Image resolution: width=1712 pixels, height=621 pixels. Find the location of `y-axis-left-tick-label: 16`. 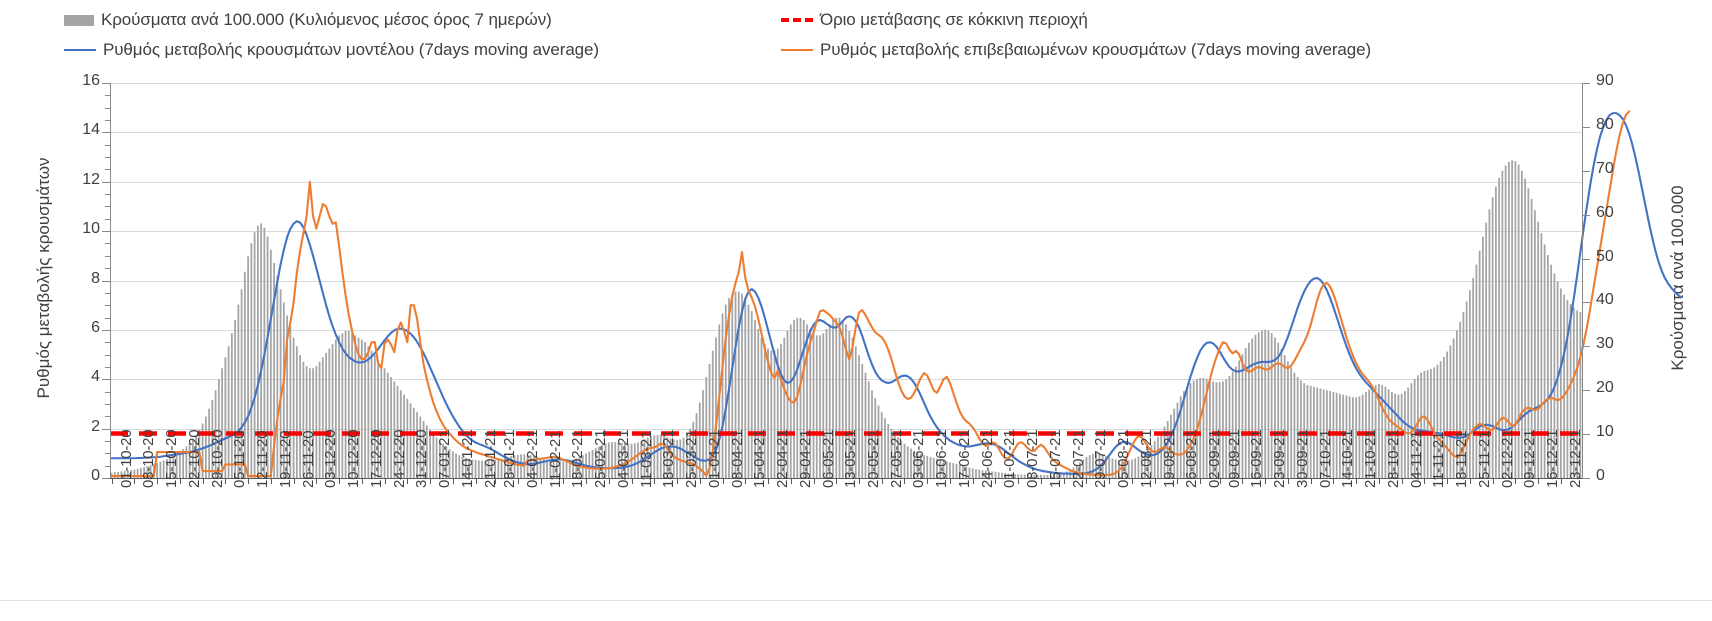

y-axis-left-tick-label: 16 is located at coordinates (91, 80).